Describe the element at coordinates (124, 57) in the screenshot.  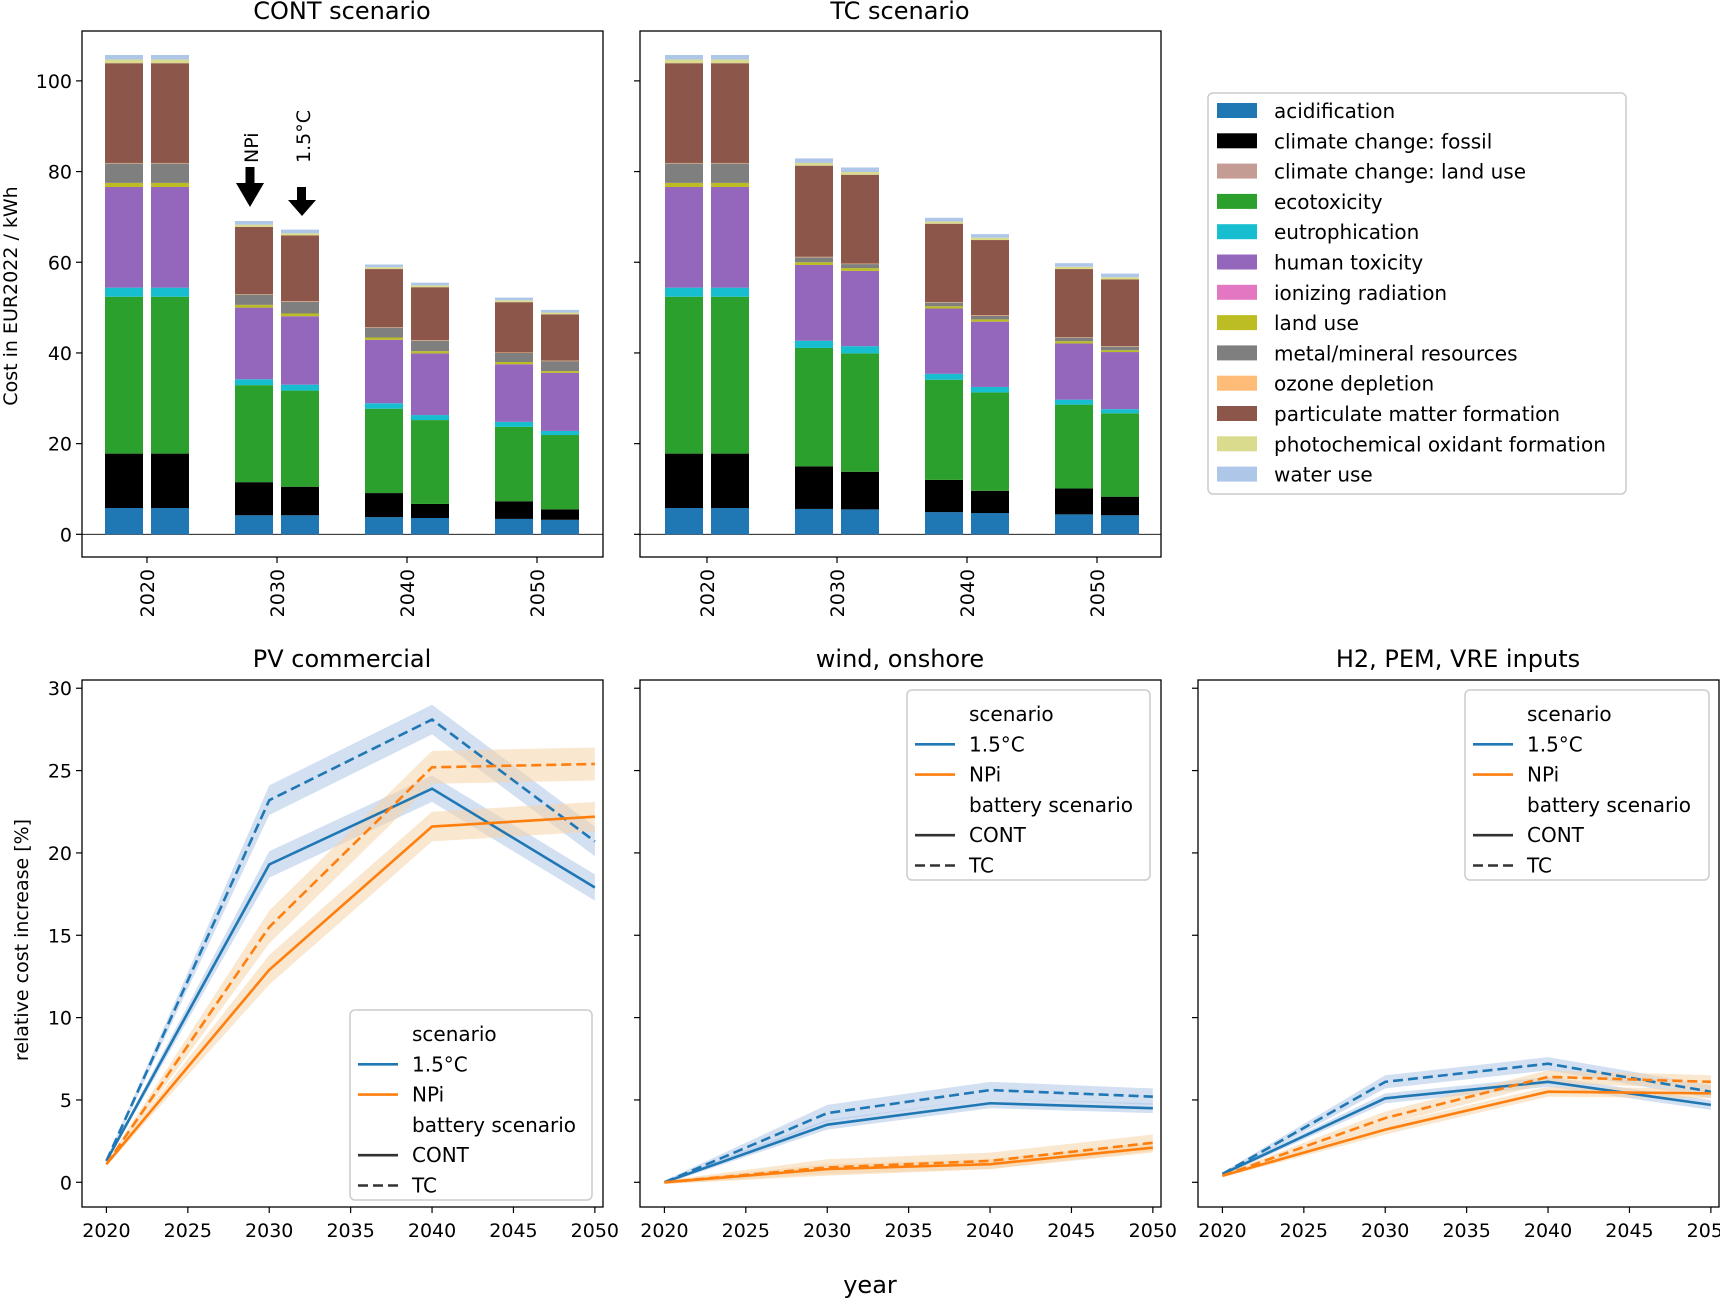
I see `cont-bar-2020-npi-water-use` at that location.